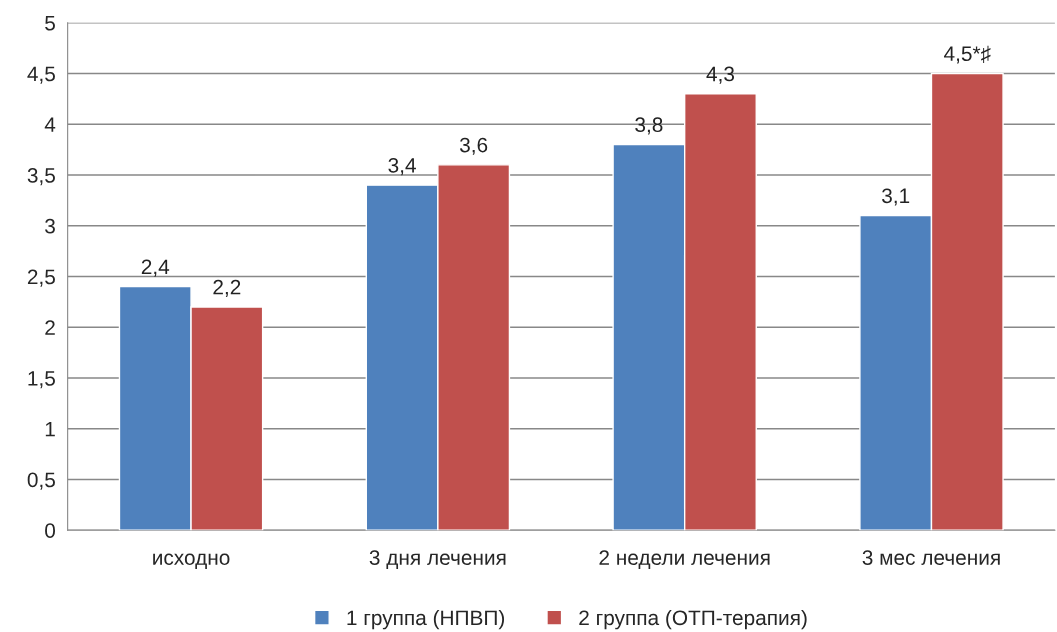  What do you see at coordinates (693, 619) in the screenshot?
I see `legend-label: 2 группа (ОТП-терапия)` at bounding box center [693, 619].